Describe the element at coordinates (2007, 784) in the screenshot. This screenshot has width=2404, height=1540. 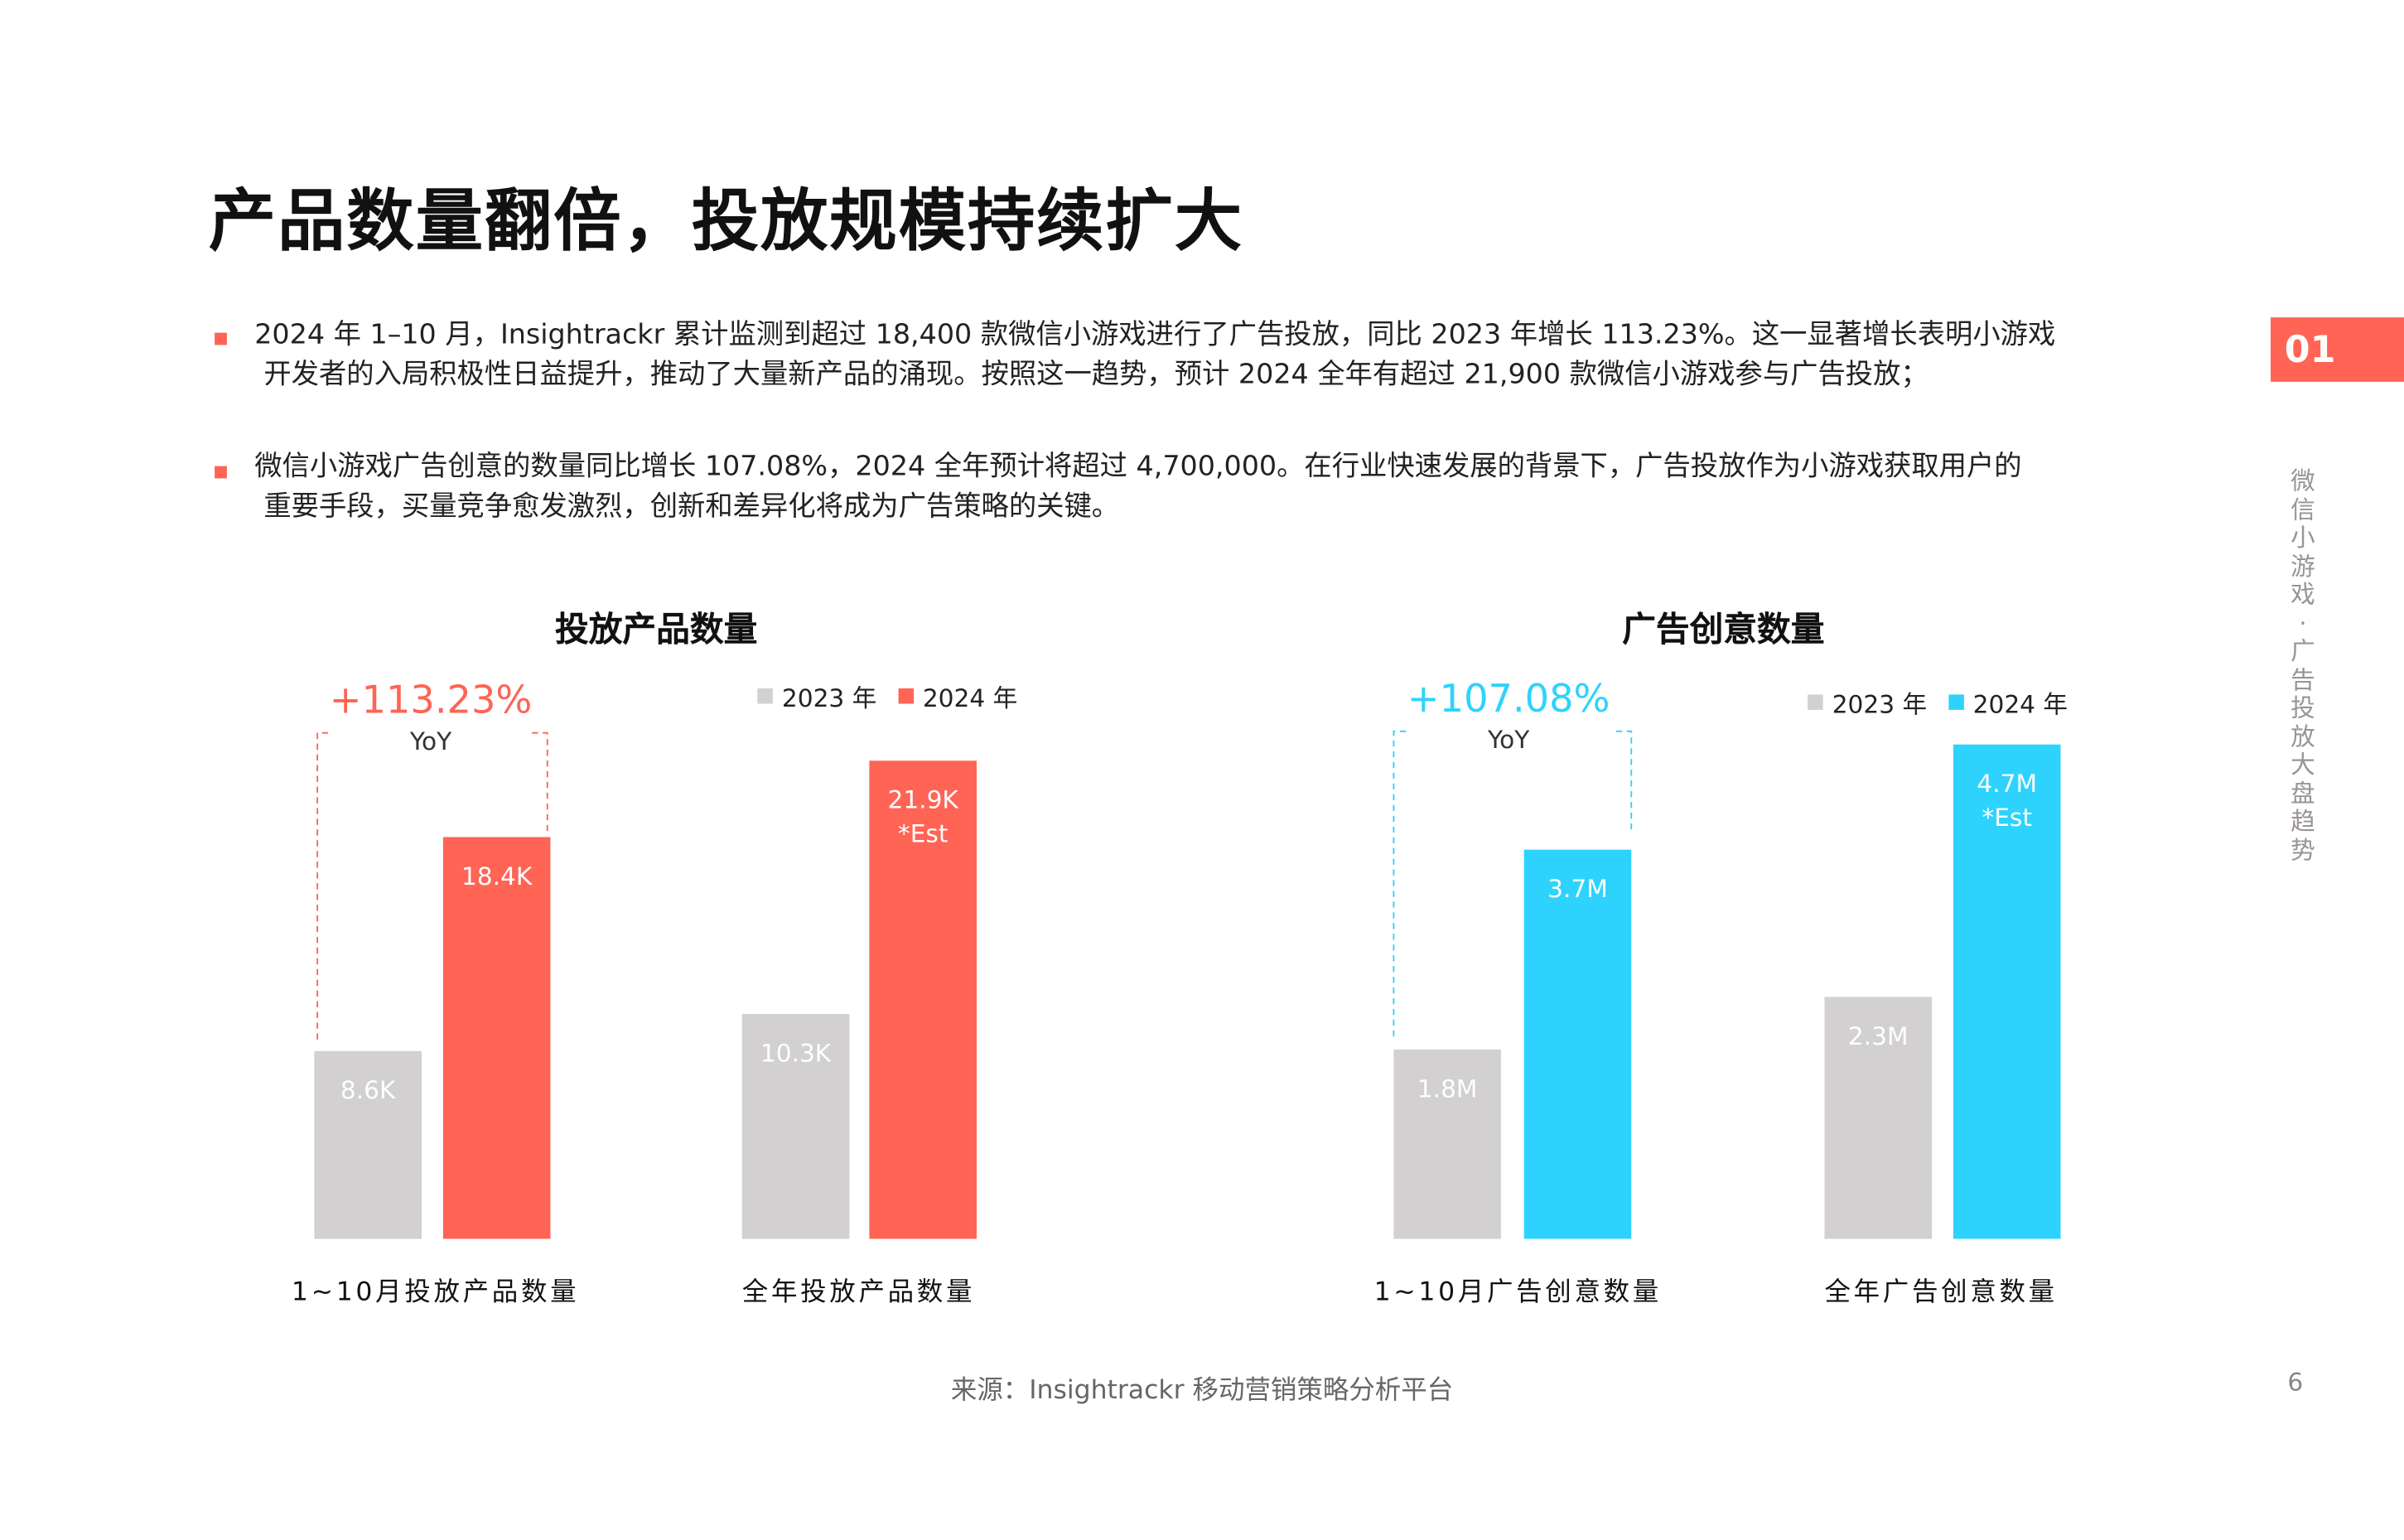
I see `bar-value-label: 4.7M` at that location.